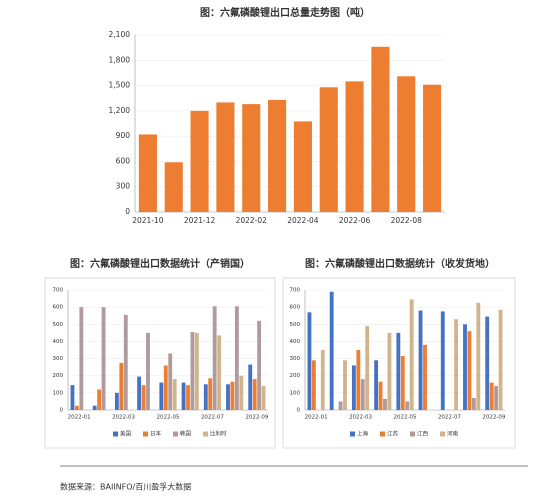 The width and height of the screenshot is (558, 500). What do you see at coordinates (120, 85) in the screenshot?
I see `y-tick-label: 1,500` at bounding box center [120, 85].